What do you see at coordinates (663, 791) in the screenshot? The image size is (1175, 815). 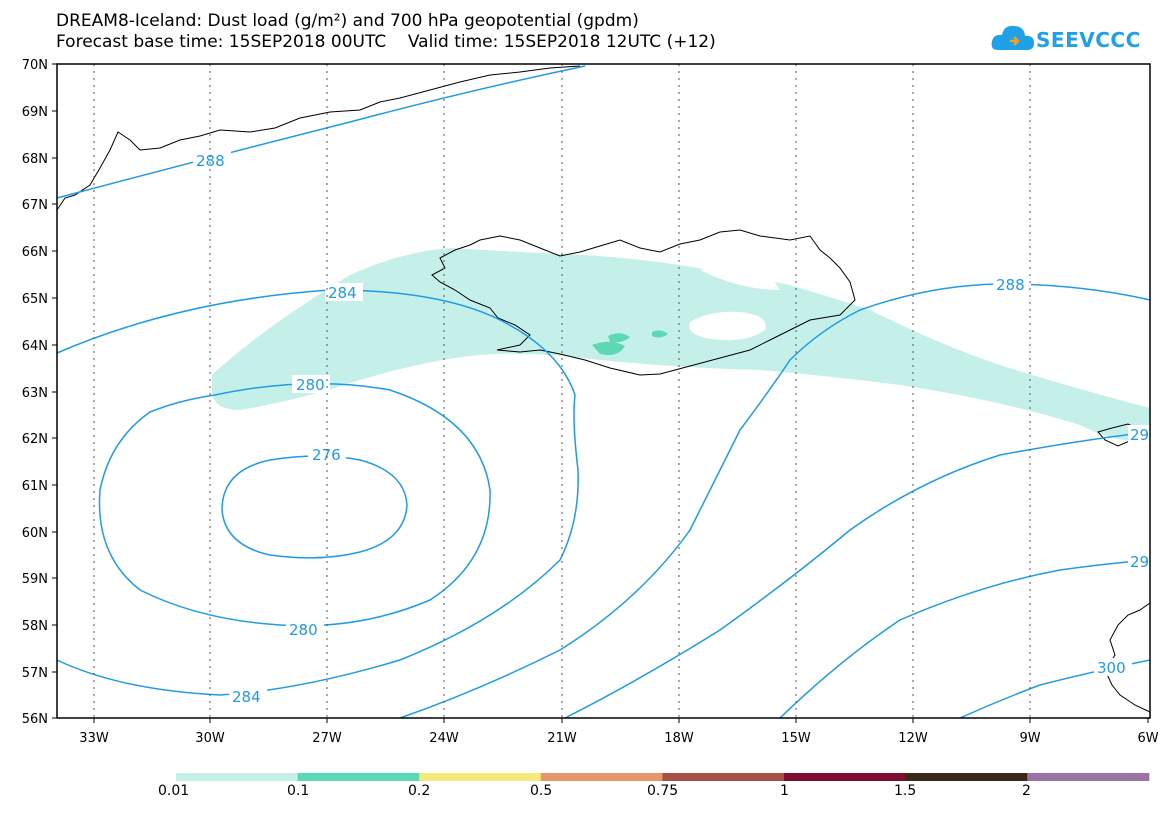 I see `colorbar-label: 0.75` at bounding box center [663, 791].